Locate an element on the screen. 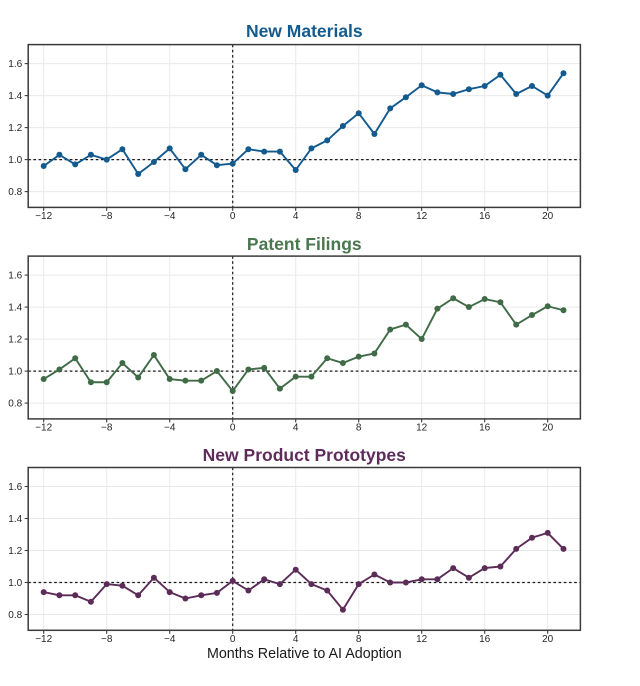  svg-text: Months Relative to AI Adoption is located at coordinates (304, 654).